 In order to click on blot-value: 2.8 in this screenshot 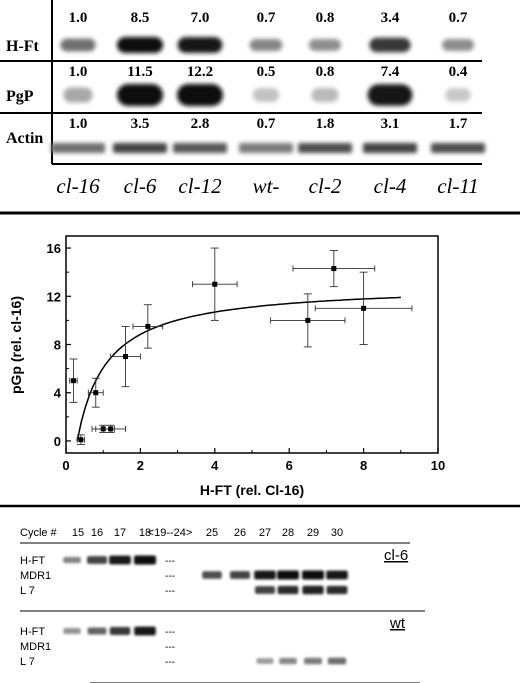, I will do `click(200, 124)`.